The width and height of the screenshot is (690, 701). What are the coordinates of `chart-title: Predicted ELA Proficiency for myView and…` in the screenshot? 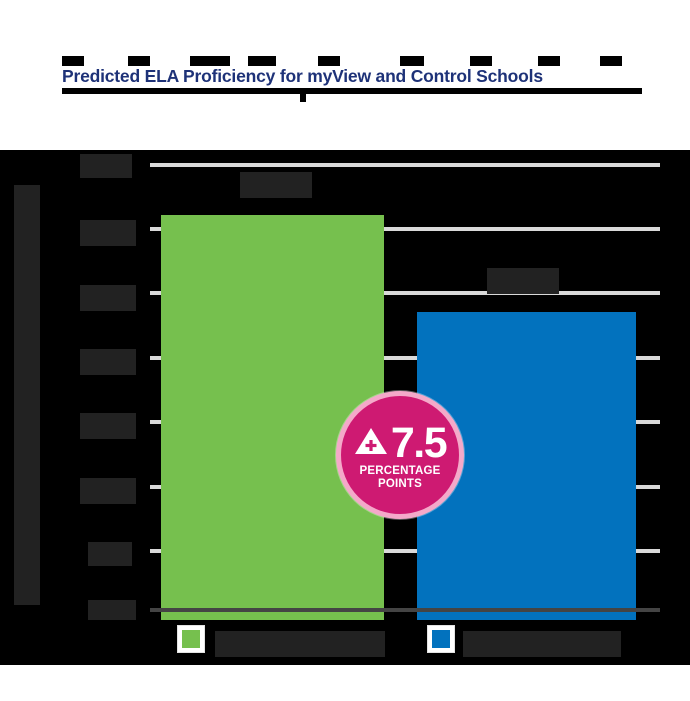 It's located at (302, 76).